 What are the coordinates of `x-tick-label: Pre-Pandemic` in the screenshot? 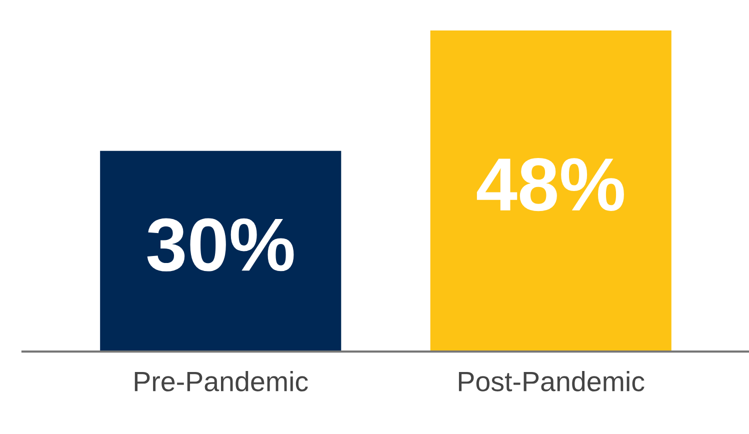 It's located at (221, 381).